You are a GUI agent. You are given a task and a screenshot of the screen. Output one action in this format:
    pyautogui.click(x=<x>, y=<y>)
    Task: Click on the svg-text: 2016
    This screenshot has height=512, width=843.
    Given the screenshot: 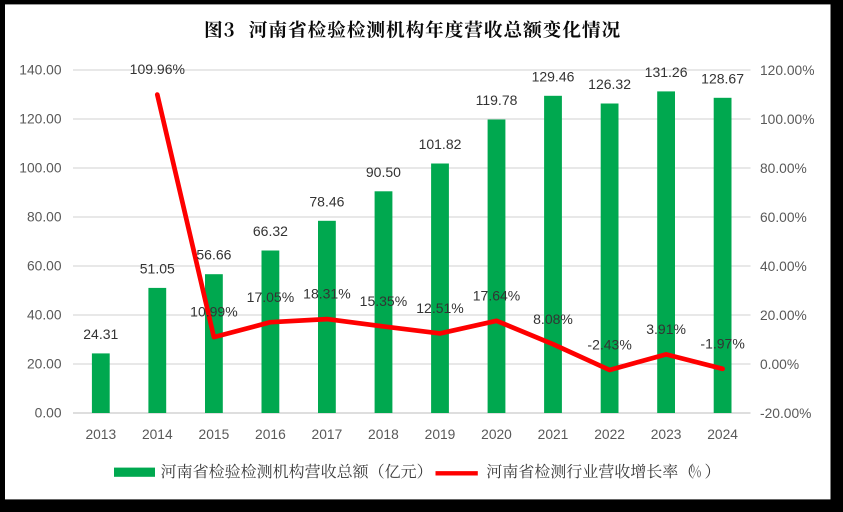 What is the action you would take?
    pyautogui.click(x=270, y=434)
    